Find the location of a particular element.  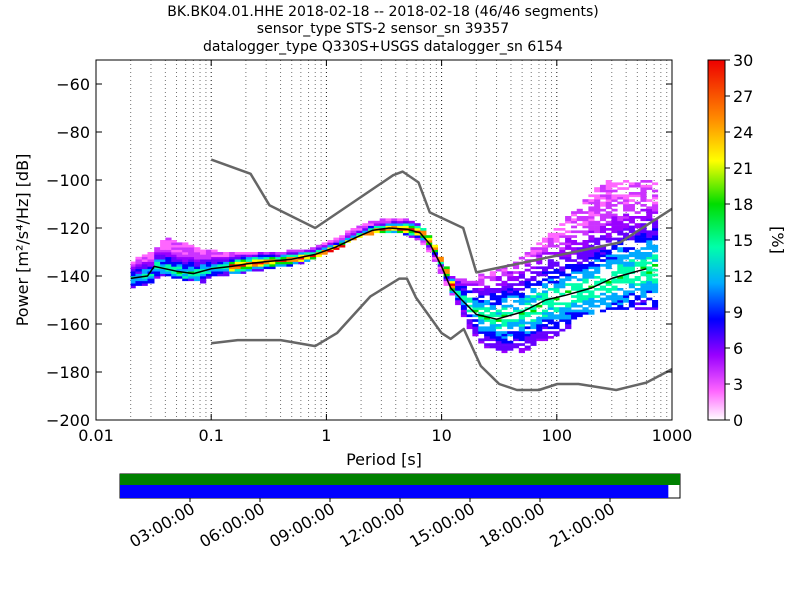

x-tick-label: 1000 is located at coordinates (672, 435).